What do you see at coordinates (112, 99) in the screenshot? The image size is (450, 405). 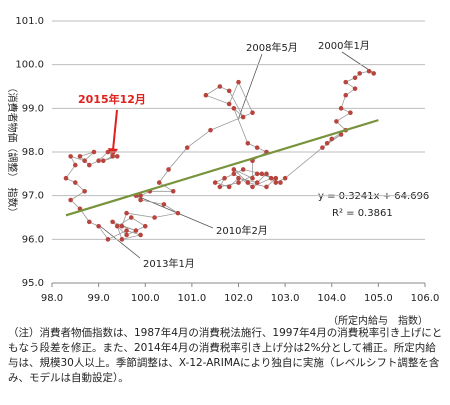 I see `annotation: 2015年12月` at bounding box center [112, 99].